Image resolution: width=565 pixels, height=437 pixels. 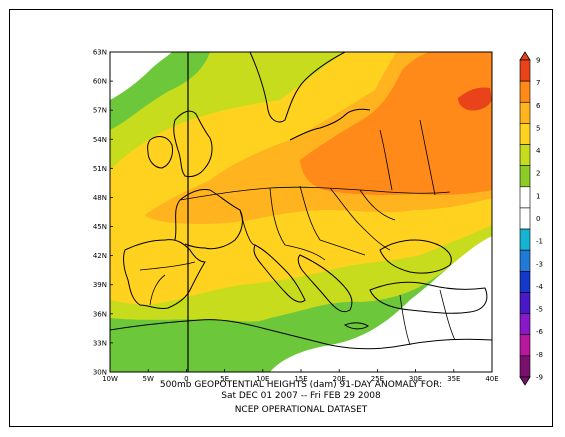 What do you see at coordinates (100, 82) in the screenshot?
I see `lat-tick-label: 60N` at bounding box center [100, 82].